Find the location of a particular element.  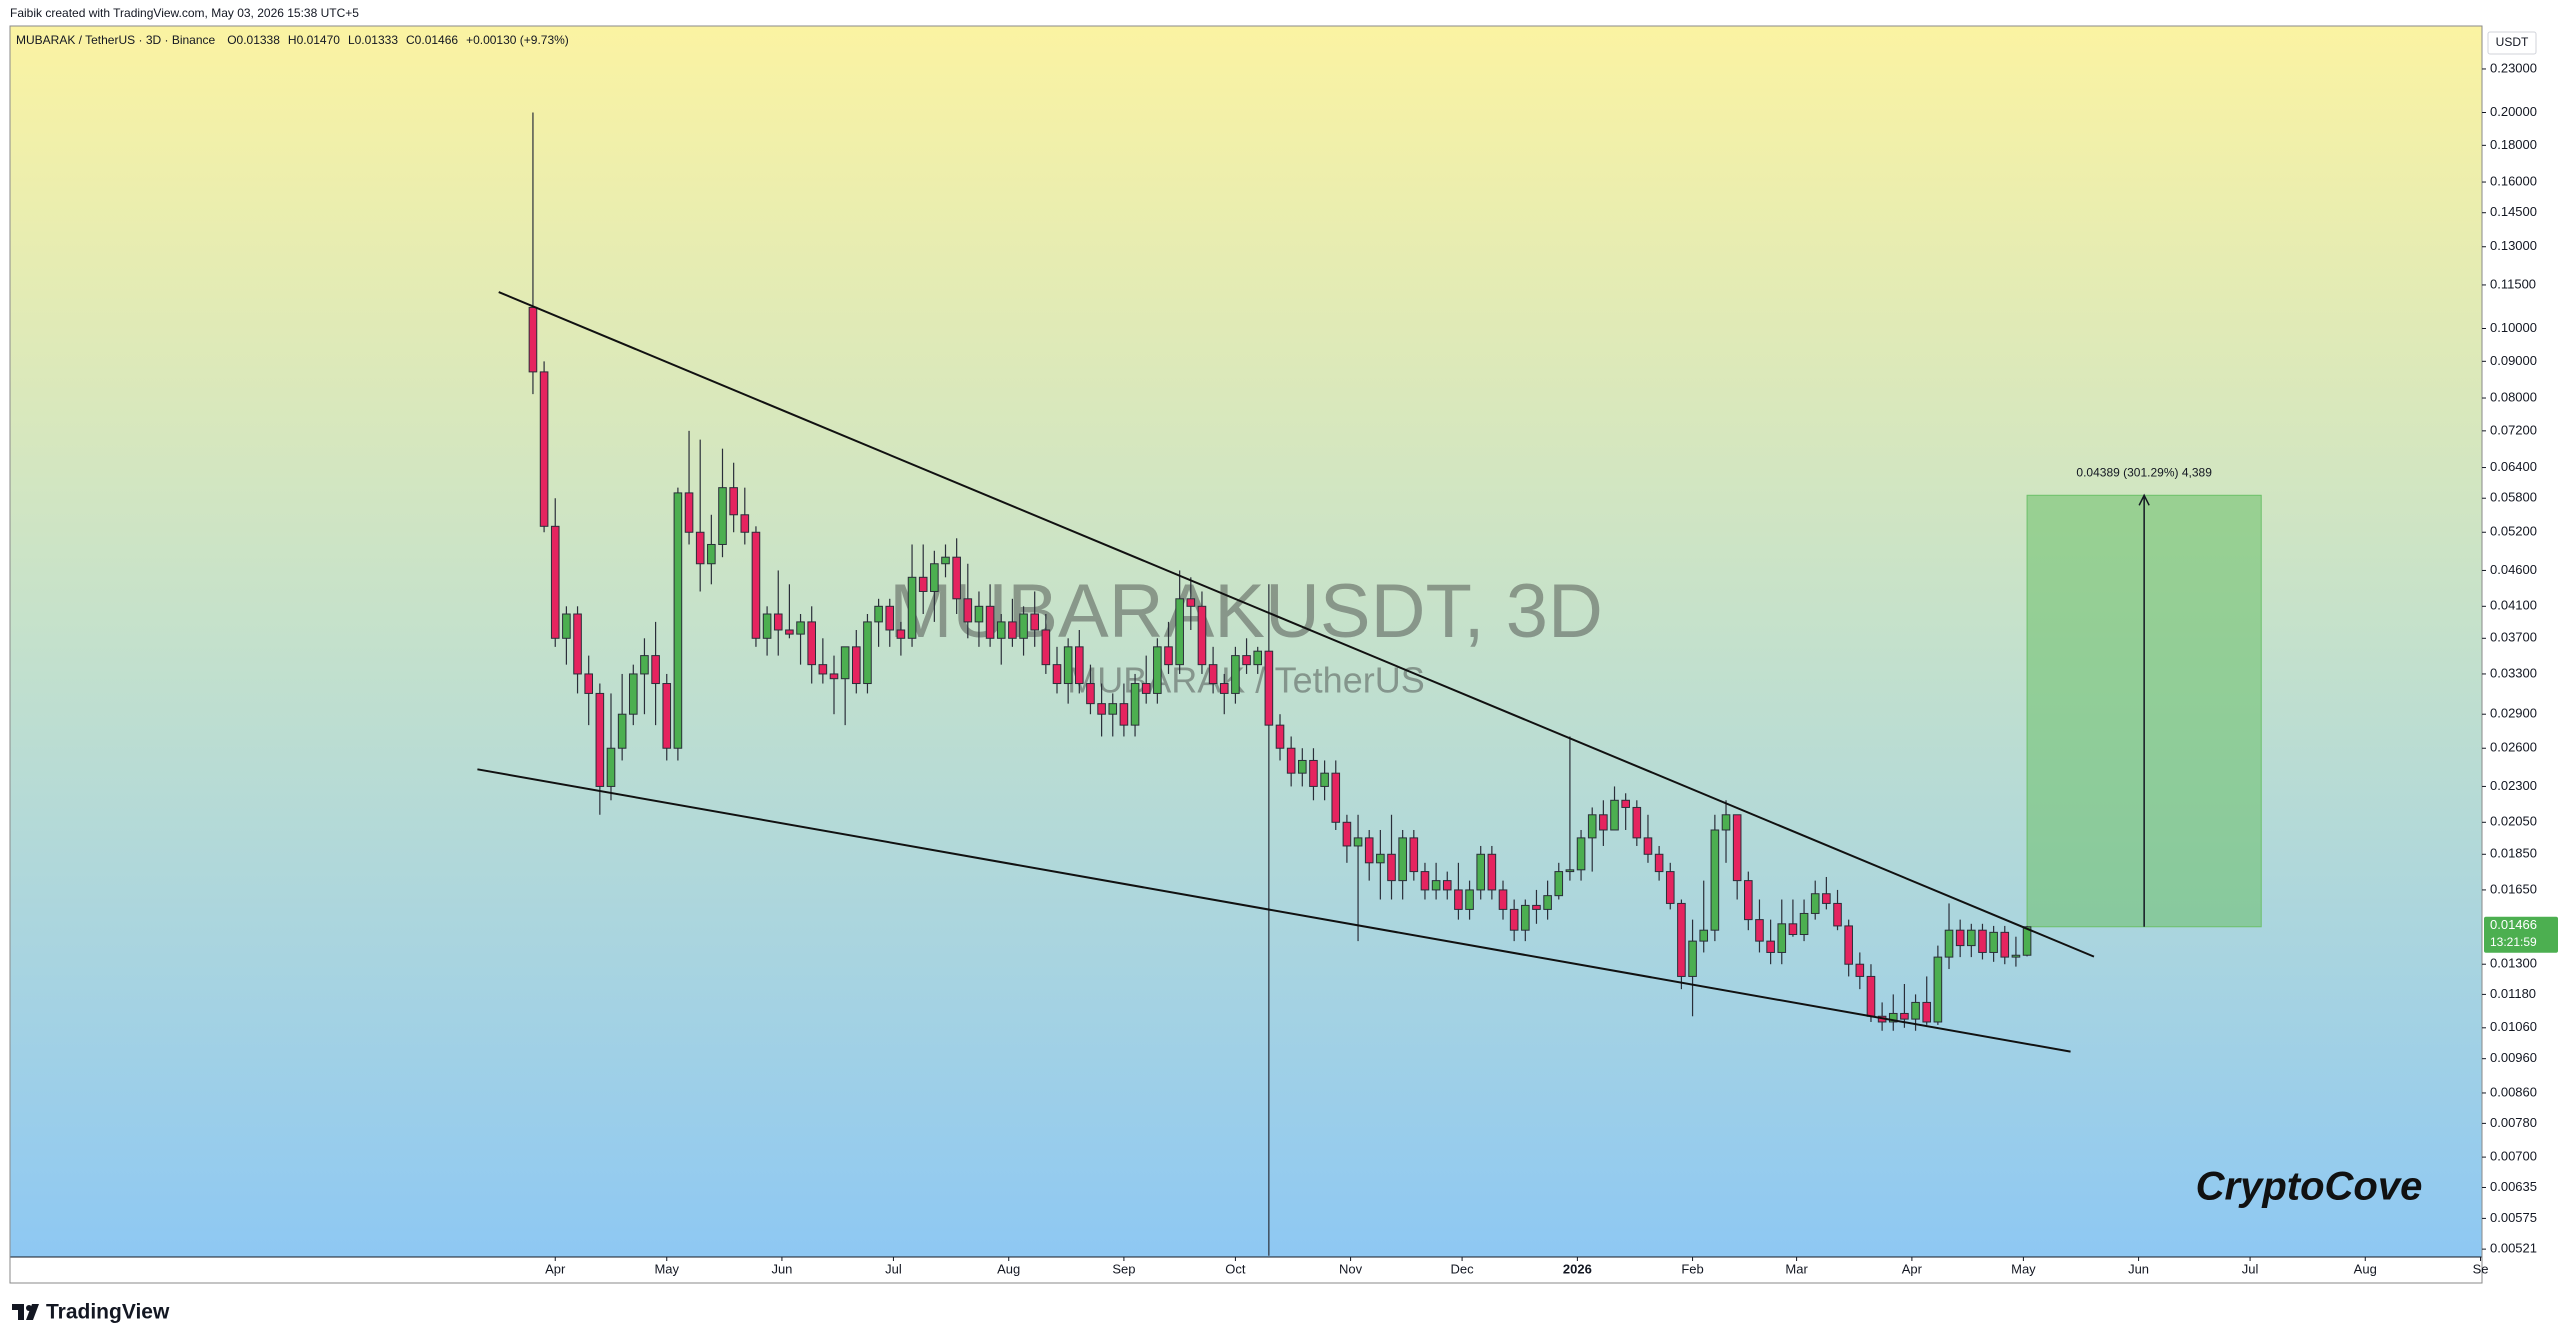

y-tick-label: 0.09000 is located at coordinates (2513, 360).